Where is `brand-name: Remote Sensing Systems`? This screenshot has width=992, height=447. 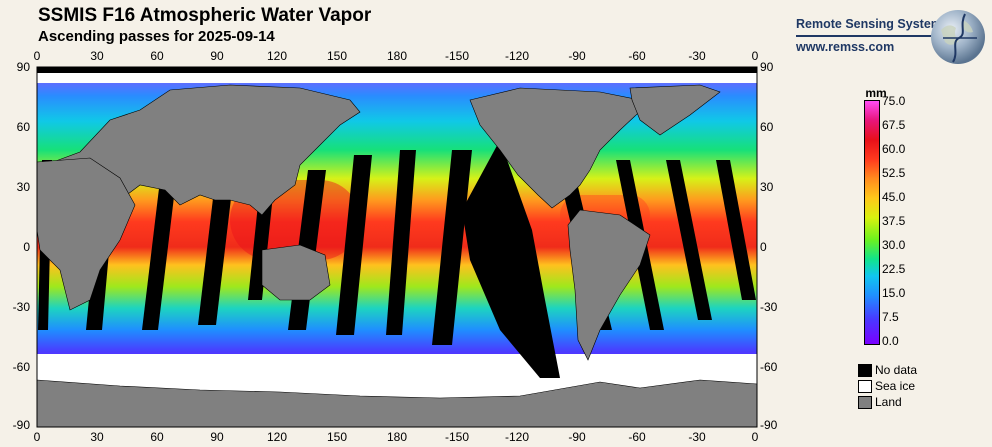 brand-name: Remote Sensing Systems is located at coordinates (872, 24).